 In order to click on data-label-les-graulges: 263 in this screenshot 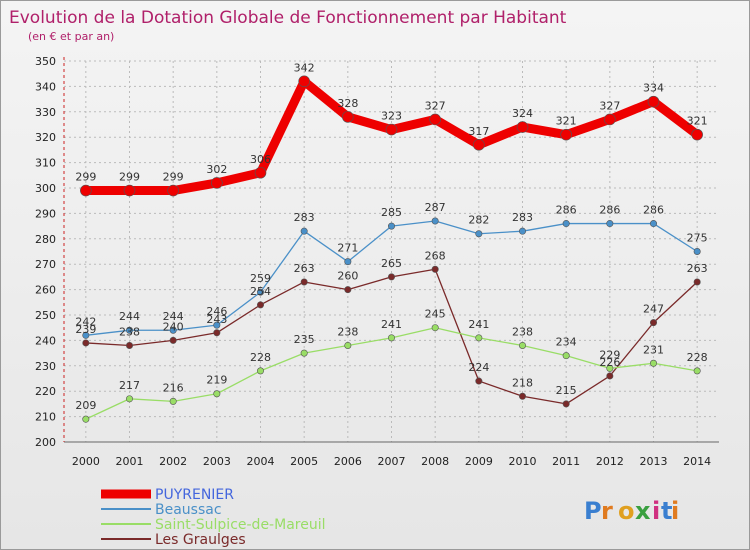, I will do `click(697, 268)`.